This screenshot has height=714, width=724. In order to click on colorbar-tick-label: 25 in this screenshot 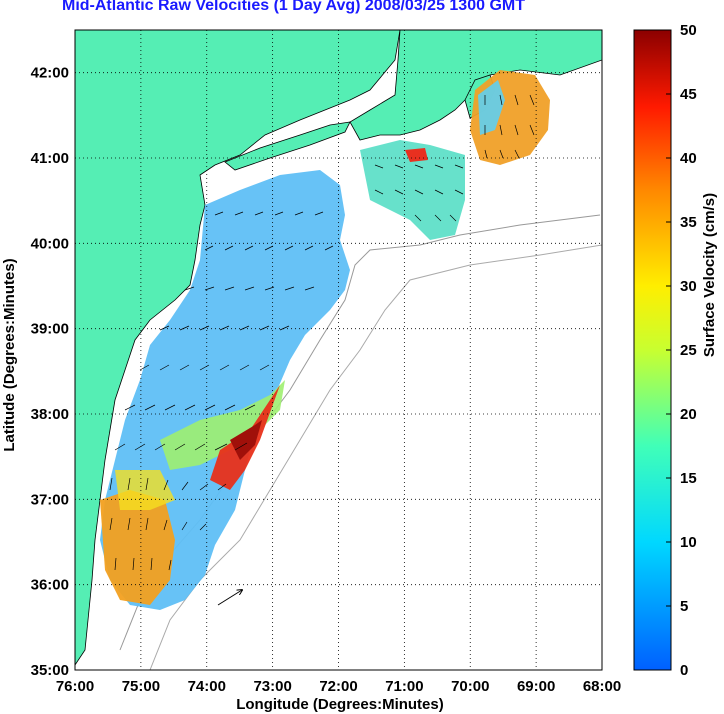, I will do `click(688, 350)`.